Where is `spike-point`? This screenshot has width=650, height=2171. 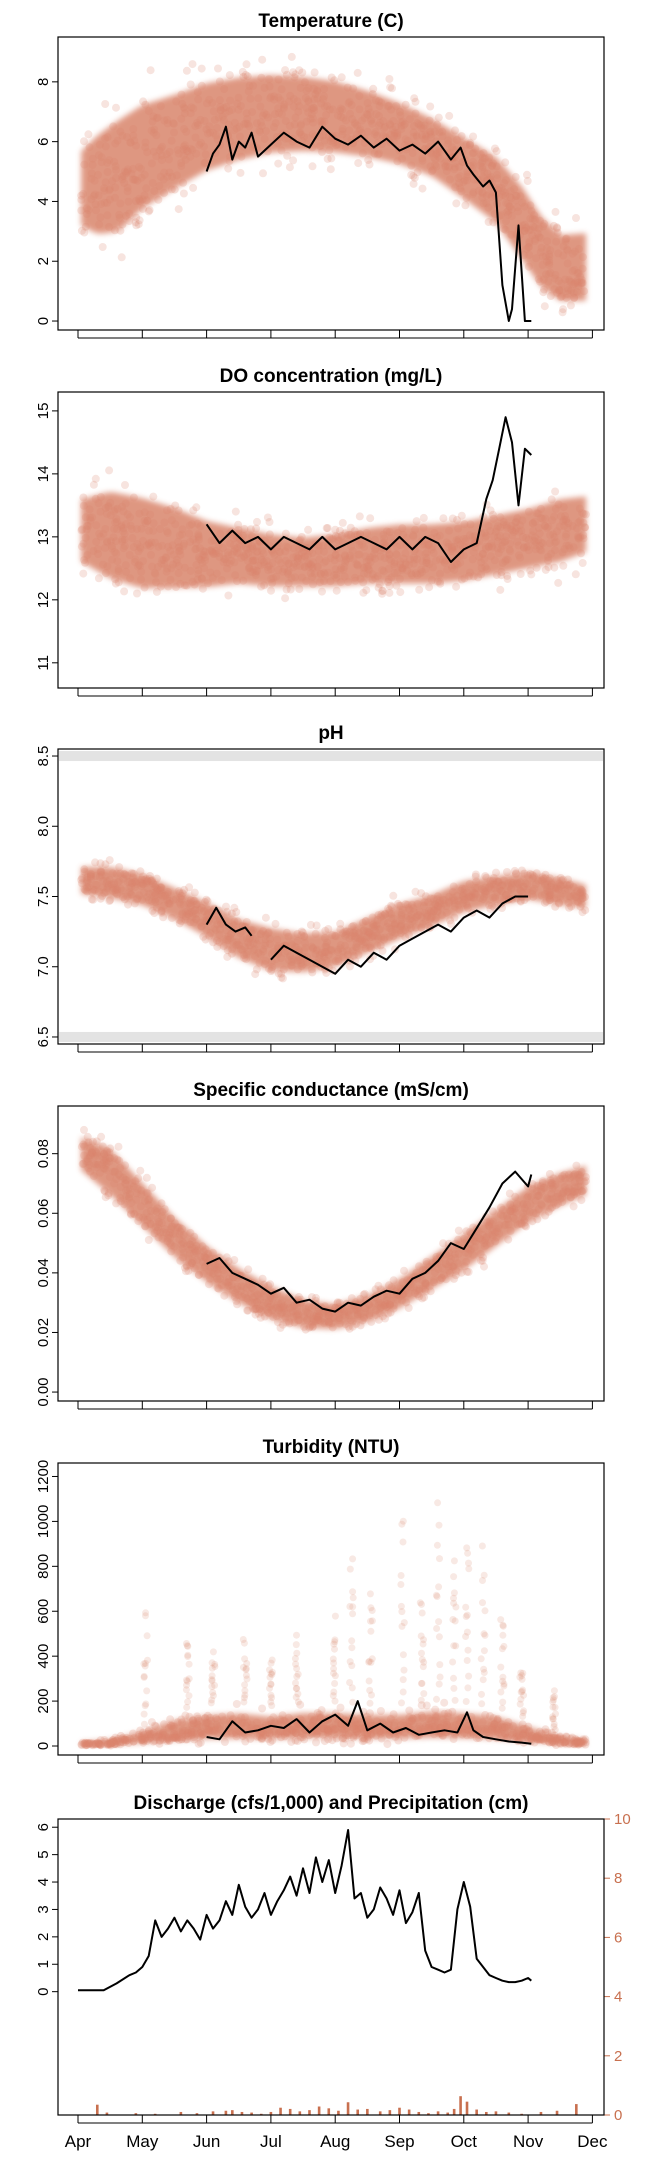
spike-point is located at coordinates (421, 1700).